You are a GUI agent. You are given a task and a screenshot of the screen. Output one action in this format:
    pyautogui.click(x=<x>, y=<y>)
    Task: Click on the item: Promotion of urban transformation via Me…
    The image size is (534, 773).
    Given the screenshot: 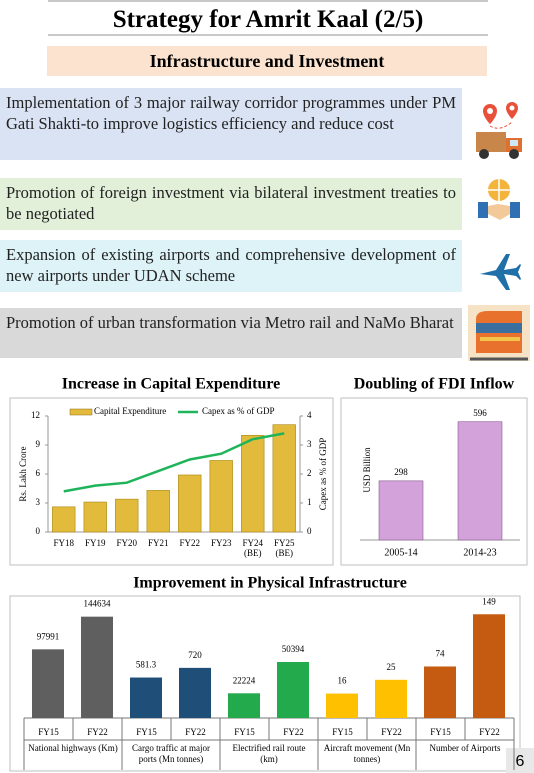 What is the action you would take?
    pyautogui.click(x=231, y=333)
    